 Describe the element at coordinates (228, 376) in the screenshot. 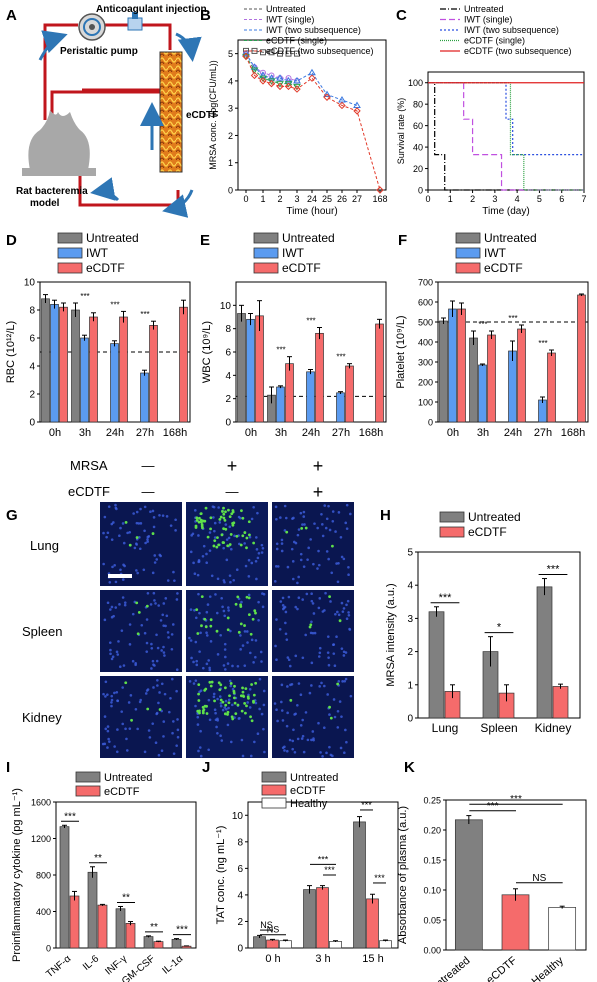

I see `y-tick-label: 4` at that location.